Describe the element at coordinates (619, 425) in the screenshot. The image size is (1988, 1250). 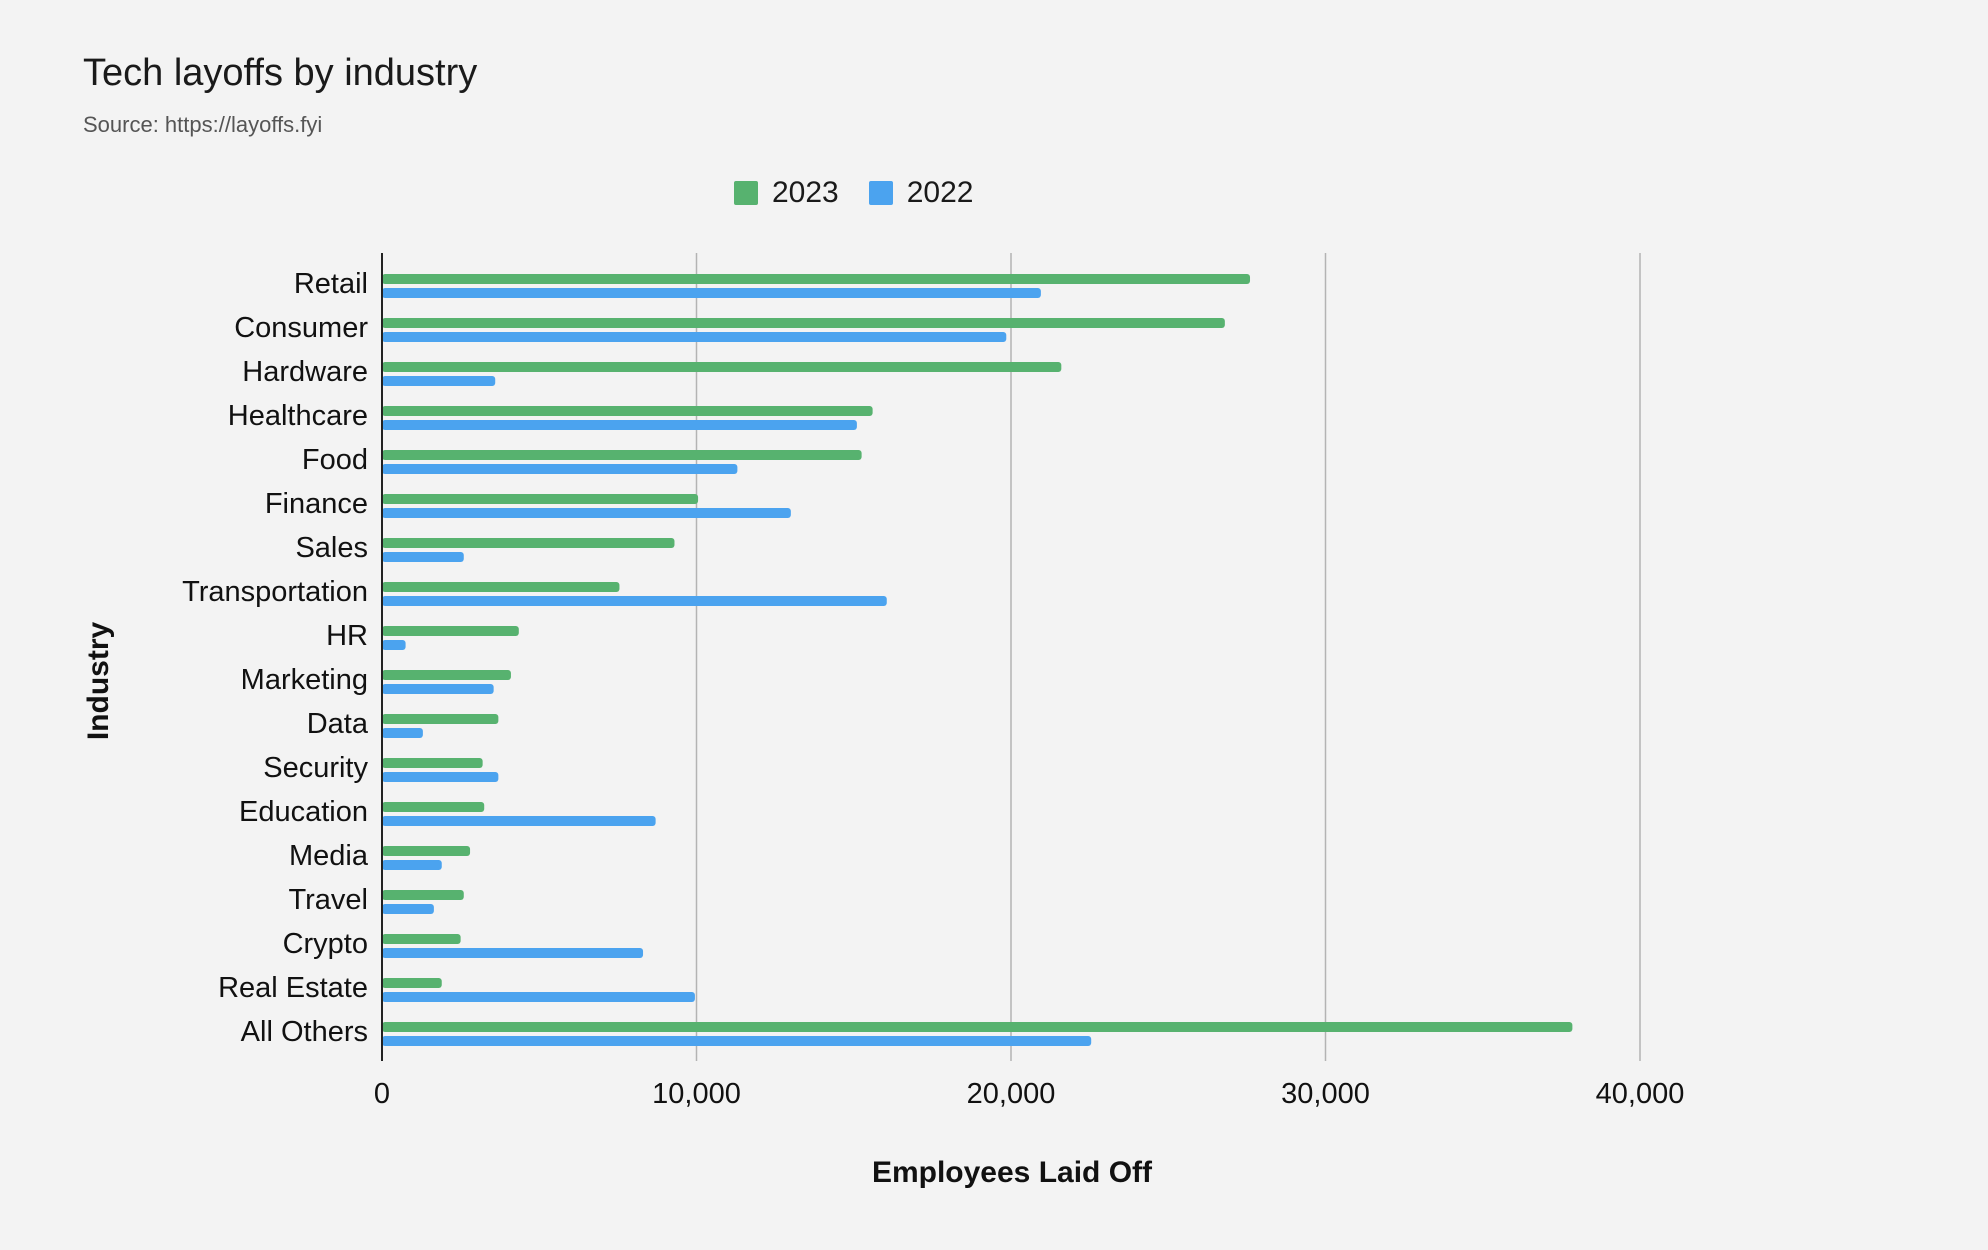
I see `bar-2022-healthcare` at that location.